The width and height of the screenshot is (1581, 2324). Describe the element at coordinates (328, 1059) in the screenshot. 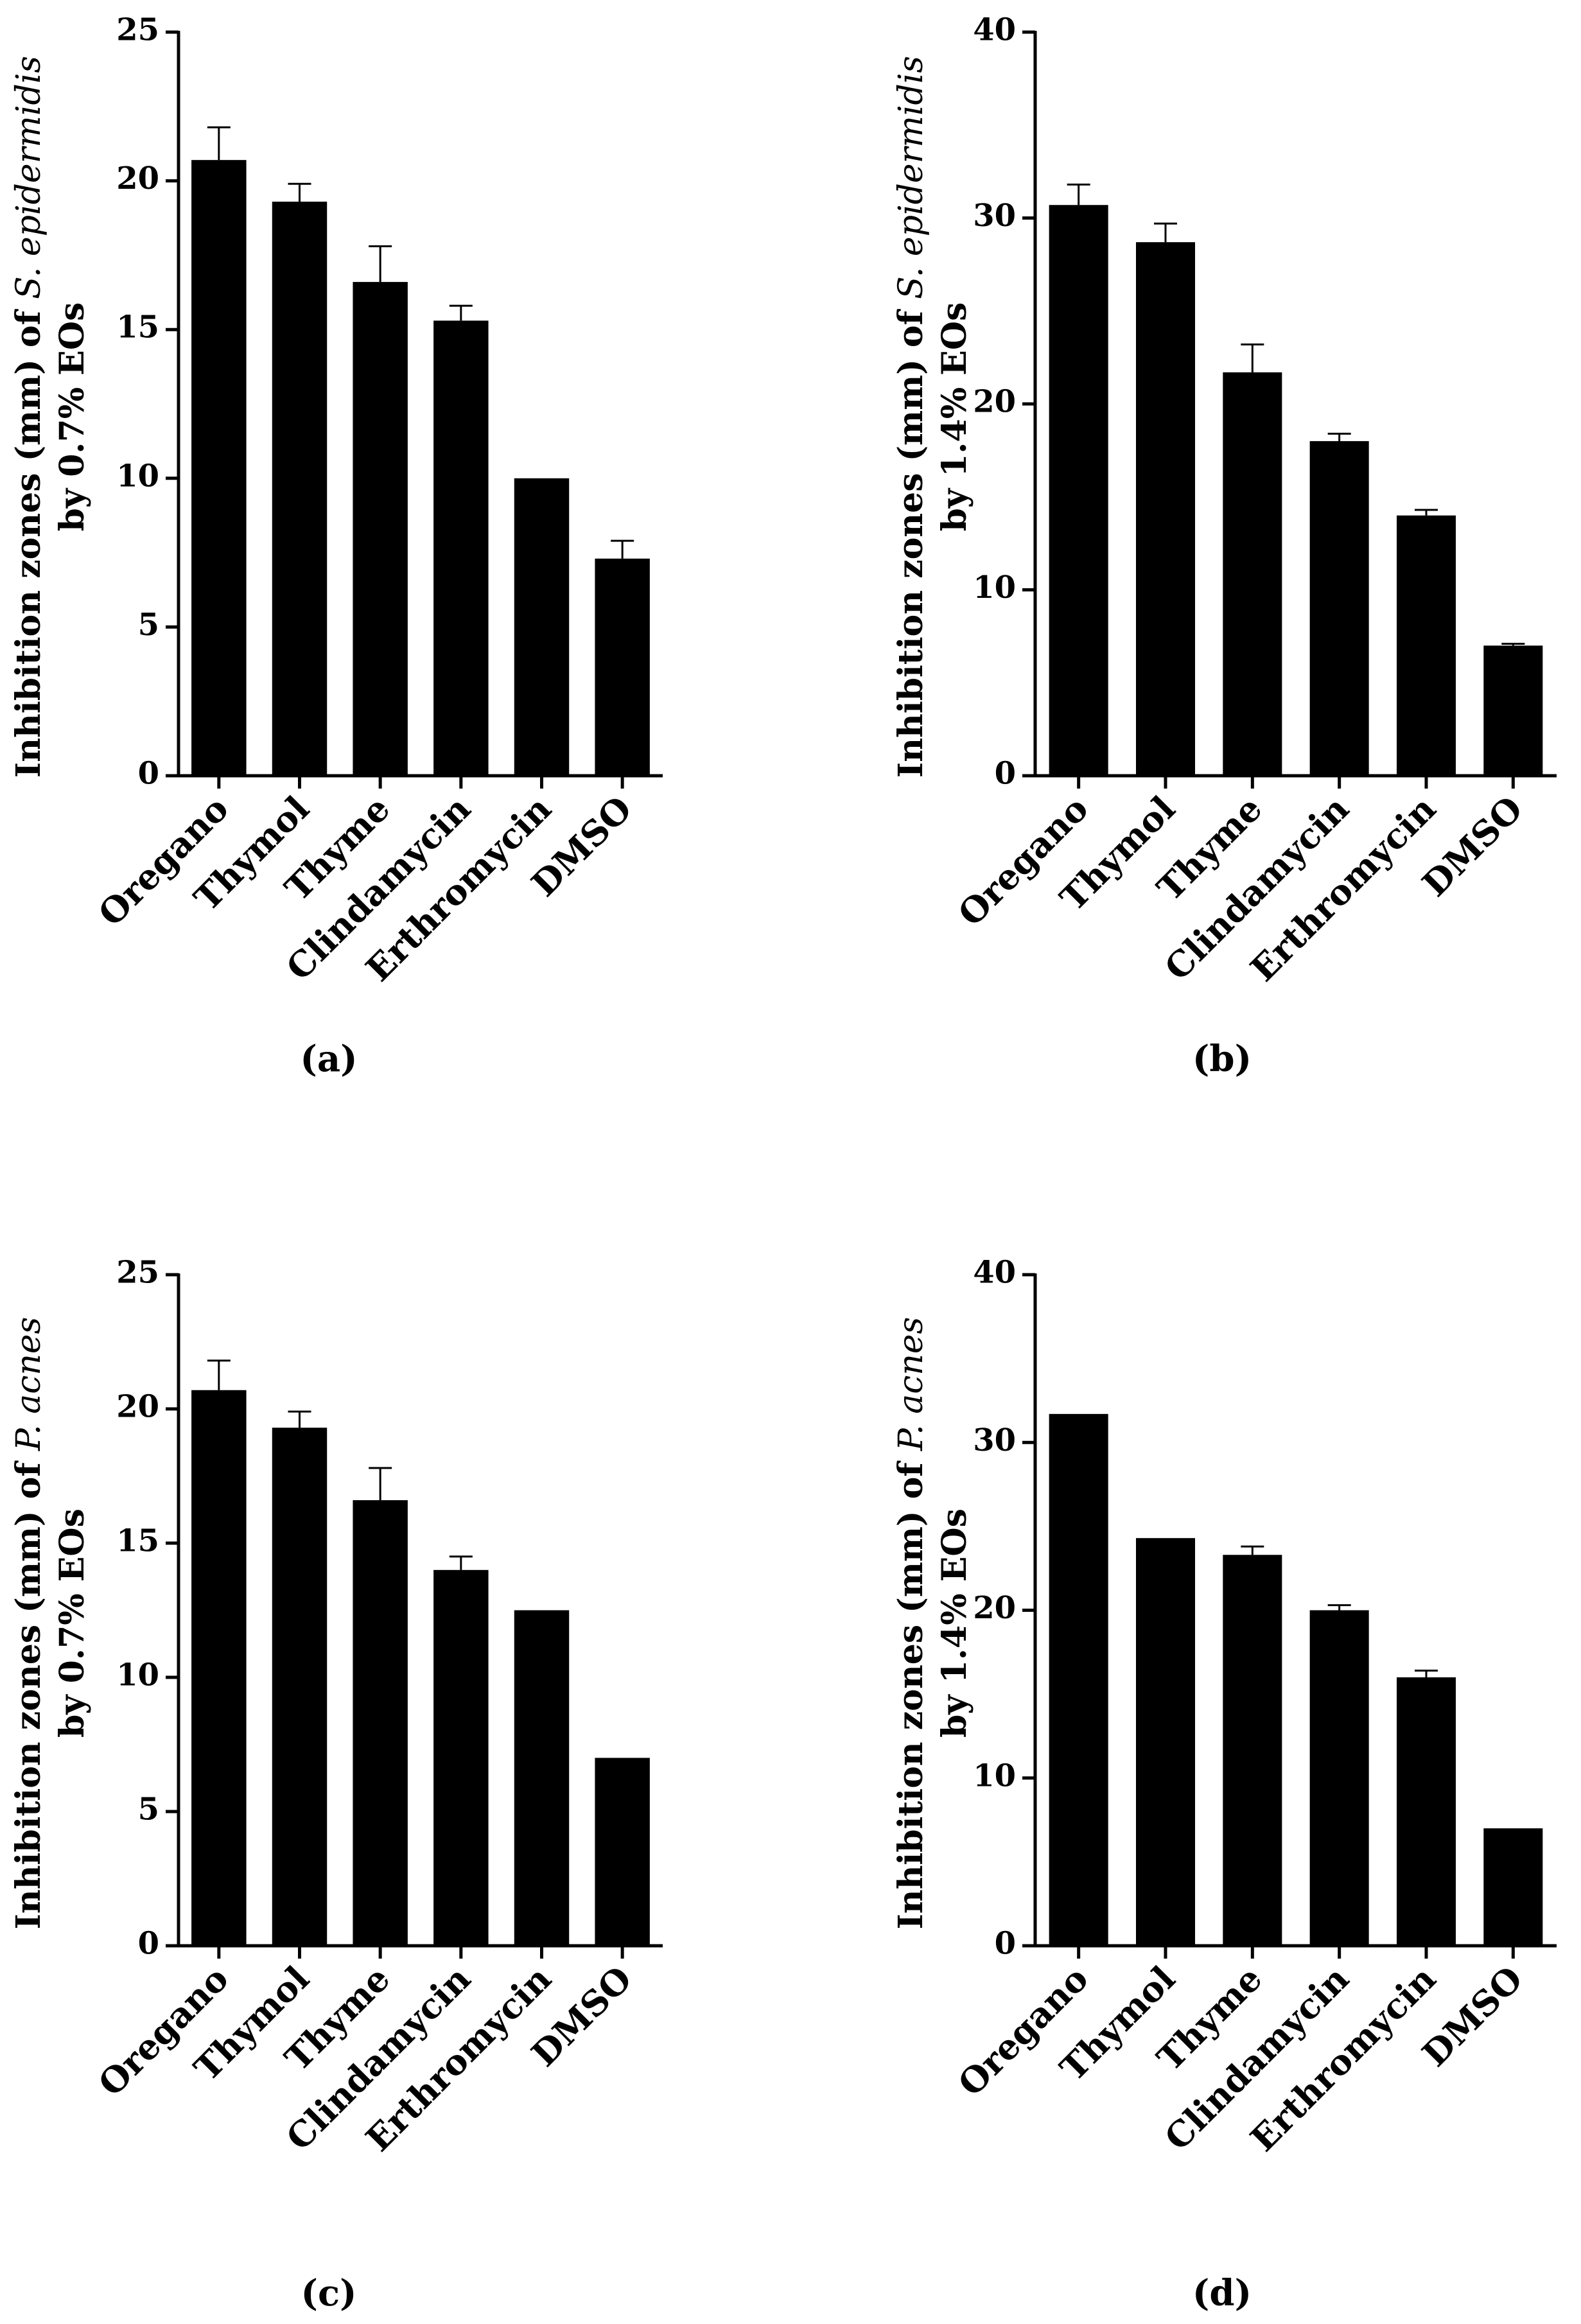

I see `panel-label: (a)` at that location.